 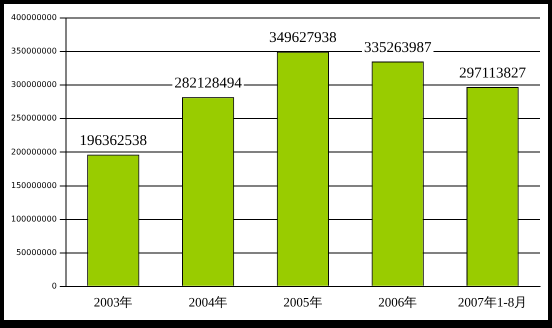 What do you see at coordinates (113, 141) in the screenshot?
I see `data-label: 196362538` at bounding box center [113, 141].